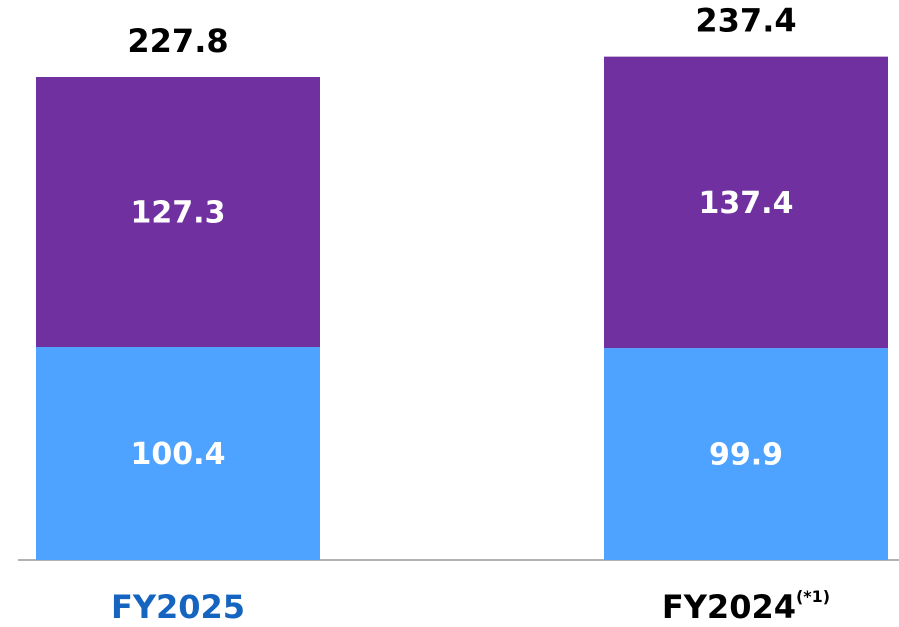 Image resolution: width=899 pixels, height=627 pixels. I want to click on segment-label: 99.9, so click(746, 455).